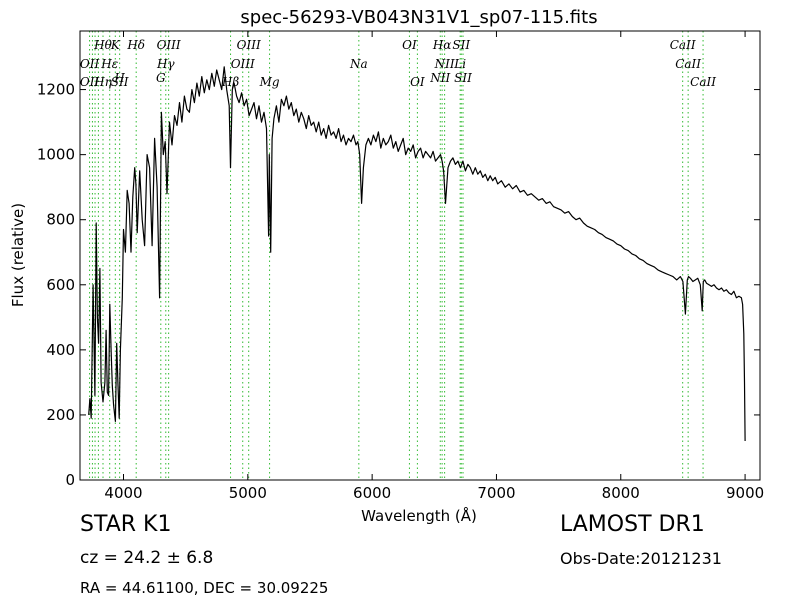 This screenshot has height=600, width=800. Describe the element at coordinates (60, 415) in the screenshot. I see `y-tick-label: 200` at that location.